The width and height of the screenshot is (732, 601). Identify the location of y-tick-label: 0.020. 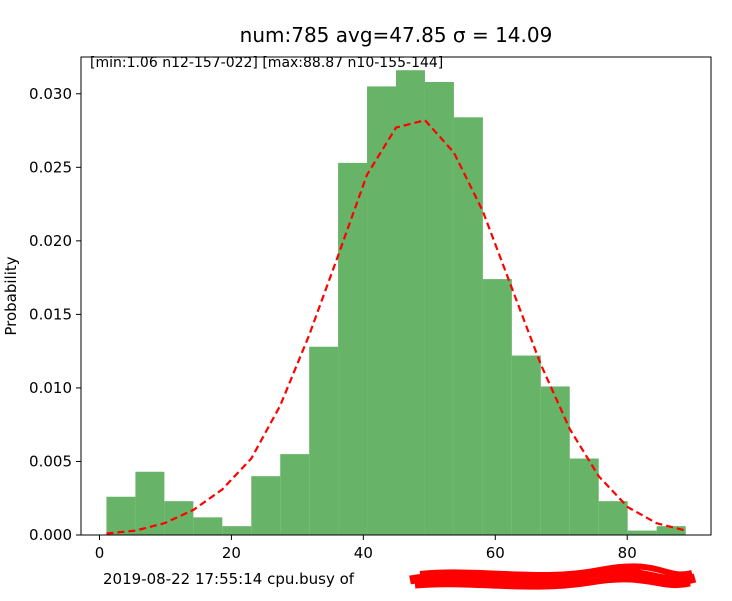
(50, 241).